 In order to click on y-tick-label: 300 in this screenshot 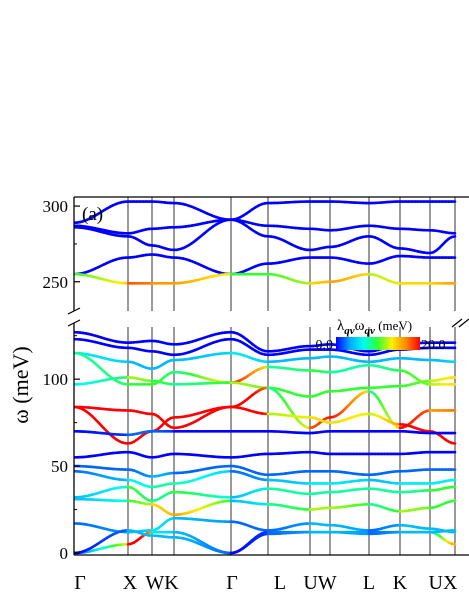, I will do `click(56, 206)`.